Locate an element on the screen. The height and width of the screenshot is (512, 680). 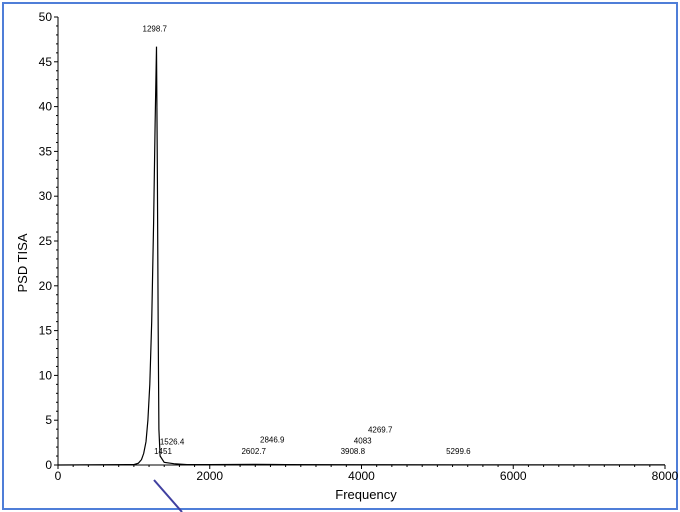
y-tick-label: 15 is located at coordinates (46, 331).